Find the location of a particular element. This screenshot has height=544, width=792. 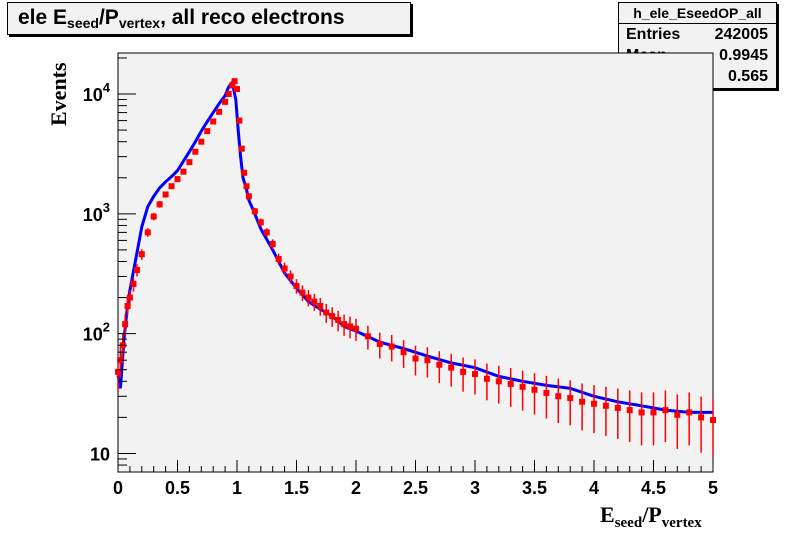

x-tick-label: 1 is located at coordinates (237, 488).